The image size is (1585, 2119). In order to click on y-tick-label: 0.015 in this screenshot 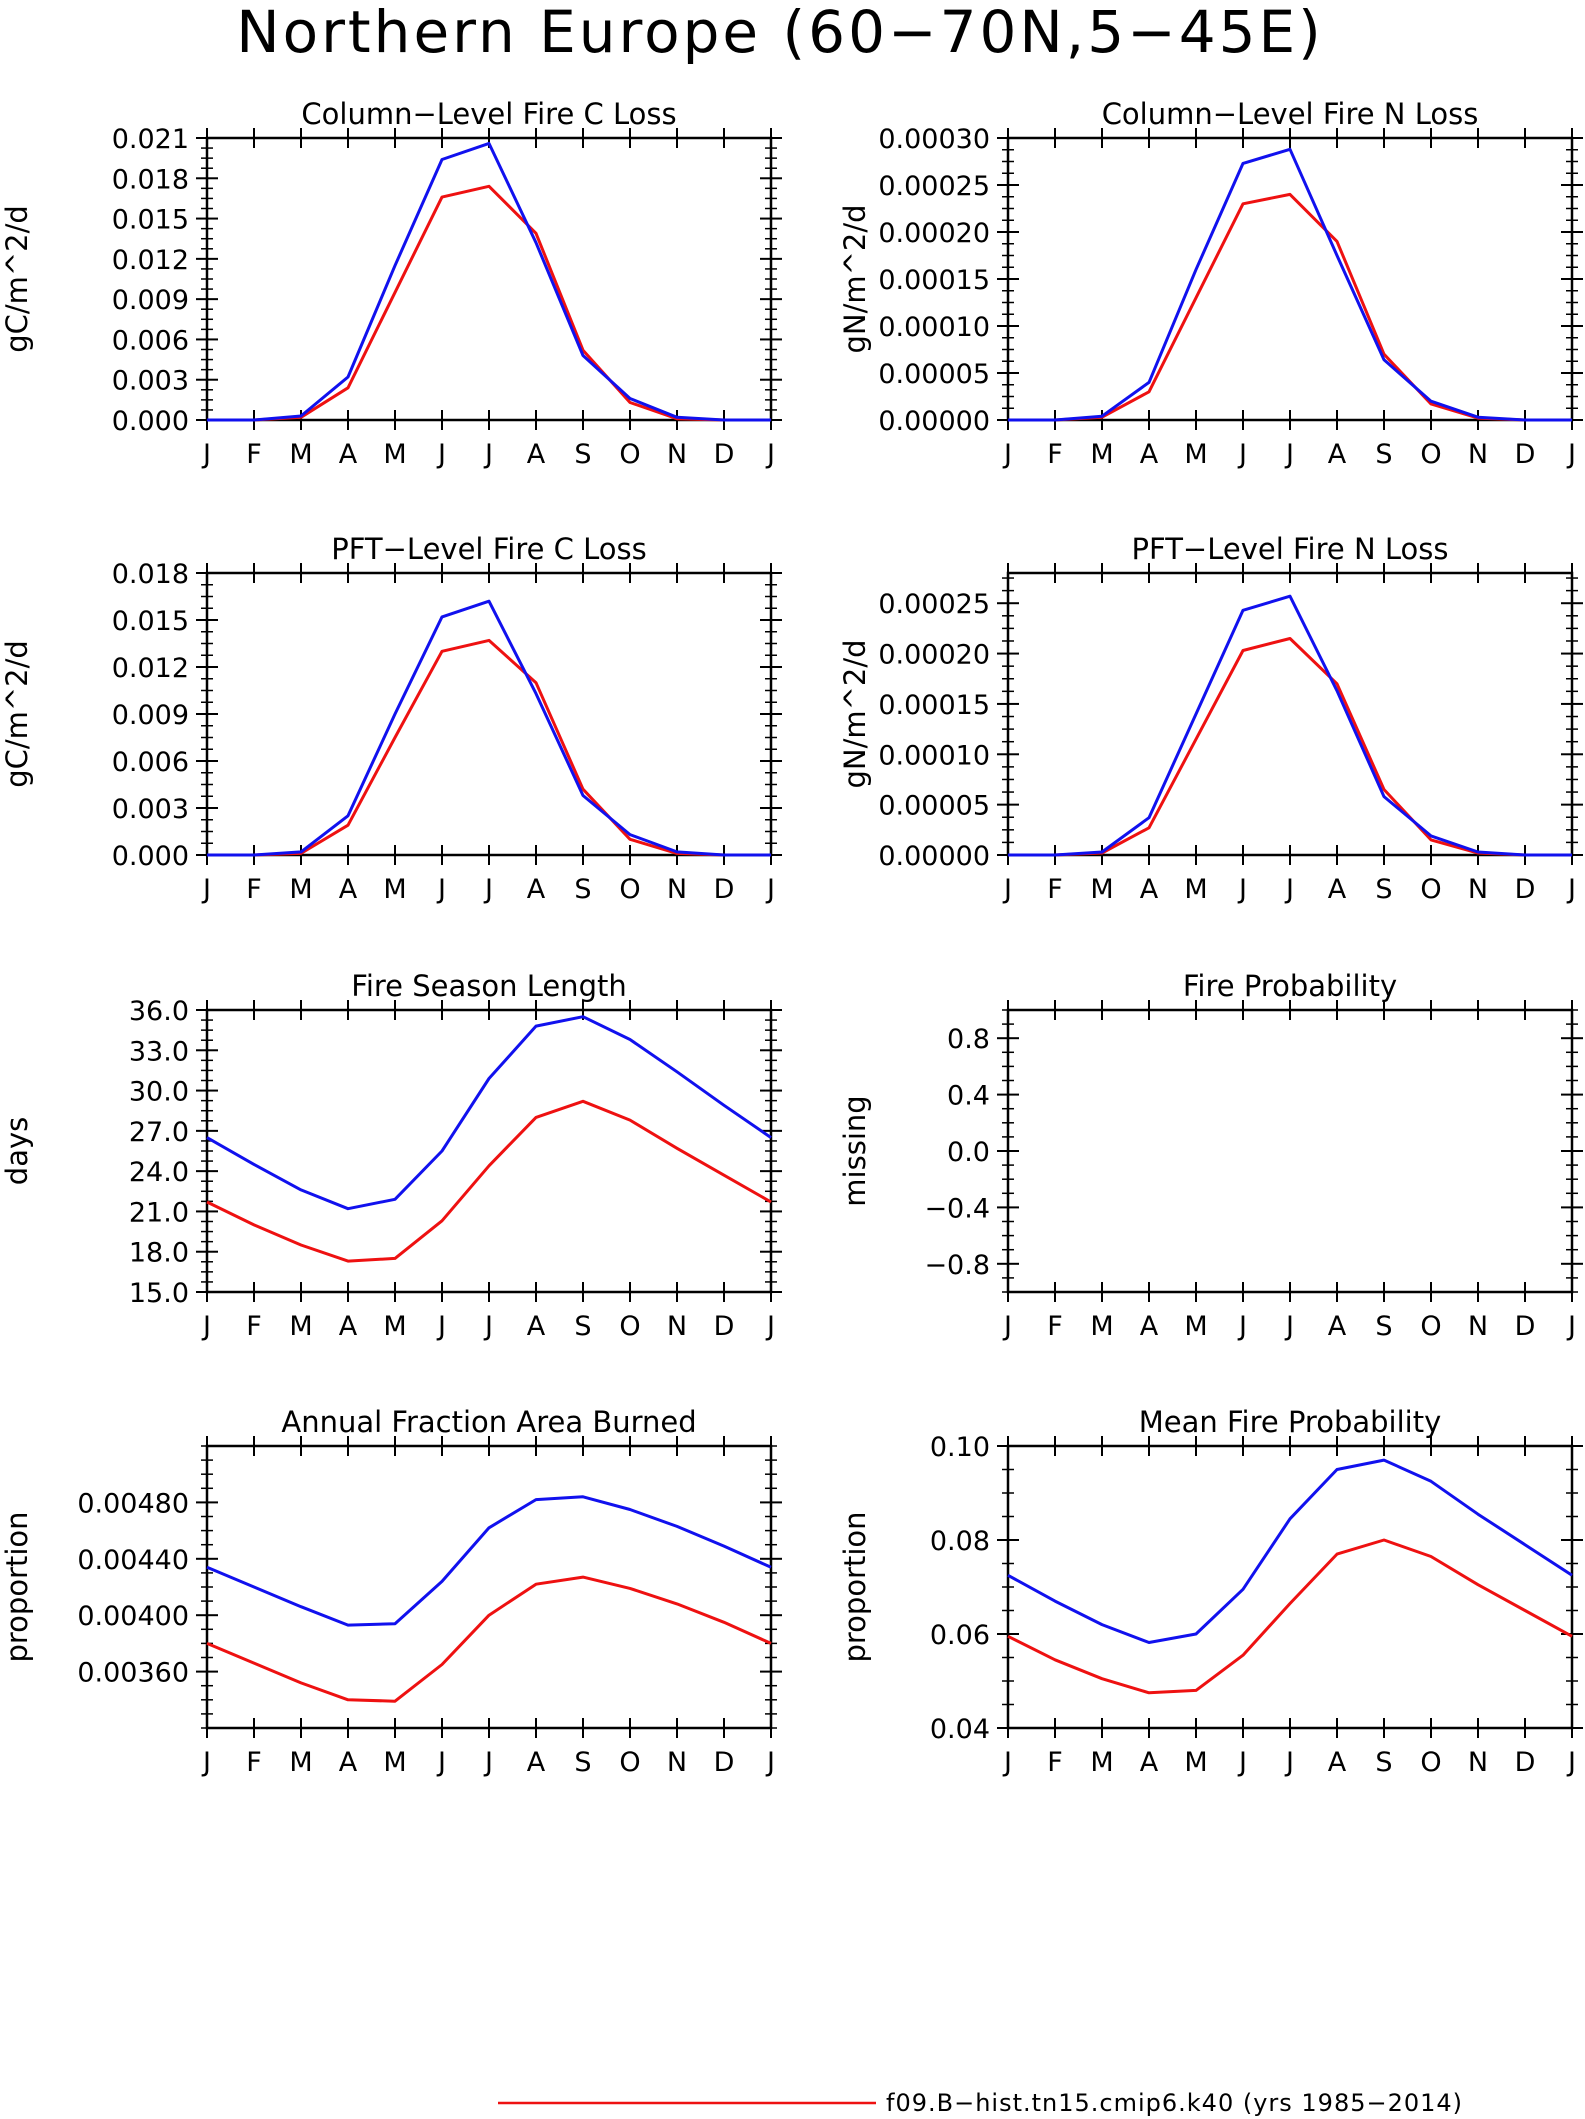, I will do `click(150, 220)`.